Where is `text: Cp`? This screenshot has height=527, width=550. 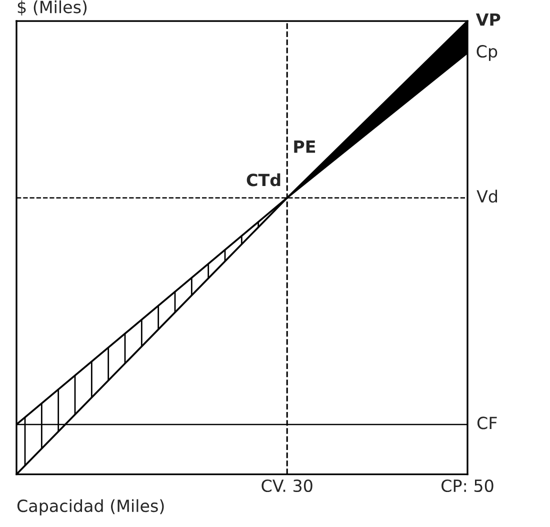 text: Cp is located at coordinates (487, 53).